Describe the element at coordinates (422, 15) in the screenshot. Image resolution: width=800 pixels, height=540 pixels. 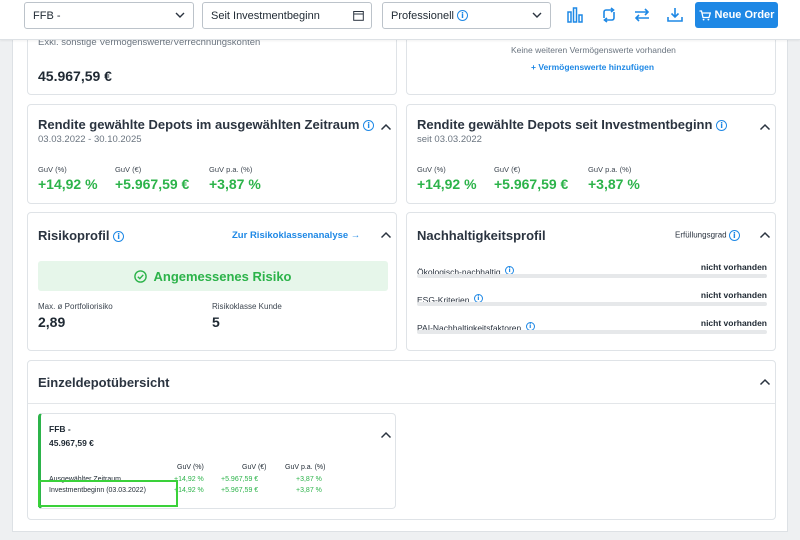
I see `view-select-value: Professionell` at that location.